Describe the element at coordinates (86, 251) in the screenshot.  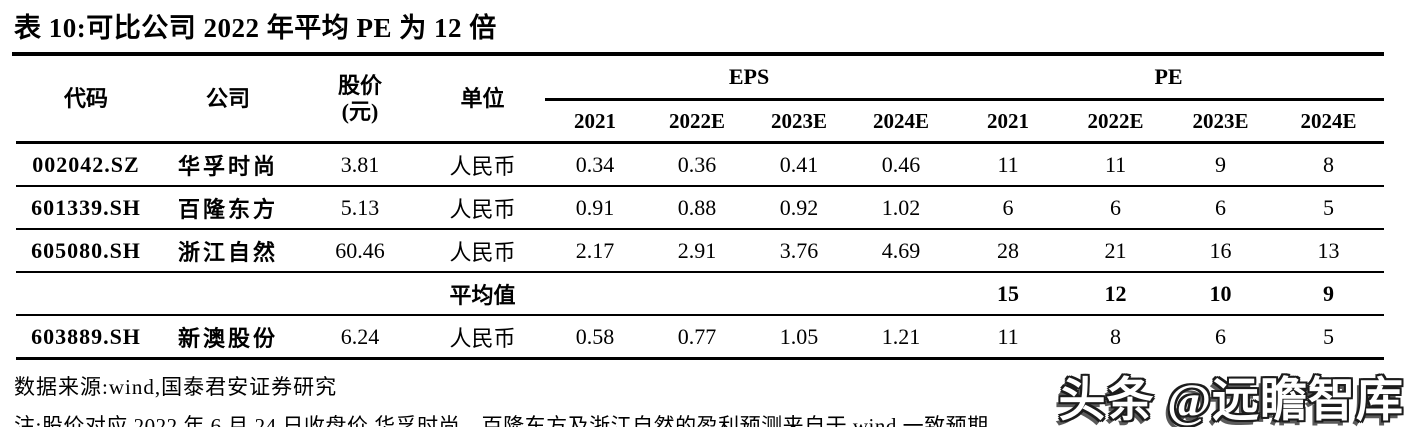
I see `cell-code: 605080.SH` at that location.